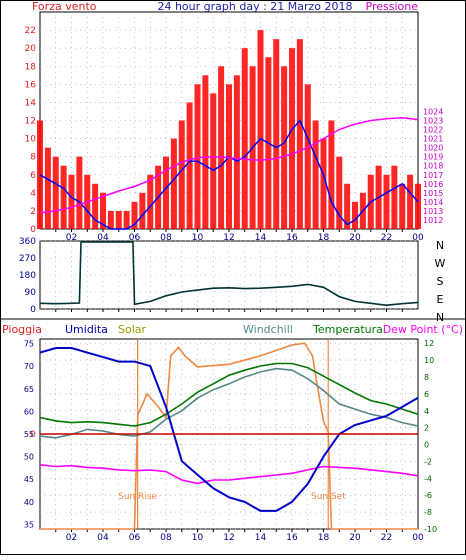 The height and width of the screenshot is (560, 466). What do you see at coordinates (29, 434) in the screenshot?
I see `humidity-y-tick-label: 55` at bounding box center [29, 434].